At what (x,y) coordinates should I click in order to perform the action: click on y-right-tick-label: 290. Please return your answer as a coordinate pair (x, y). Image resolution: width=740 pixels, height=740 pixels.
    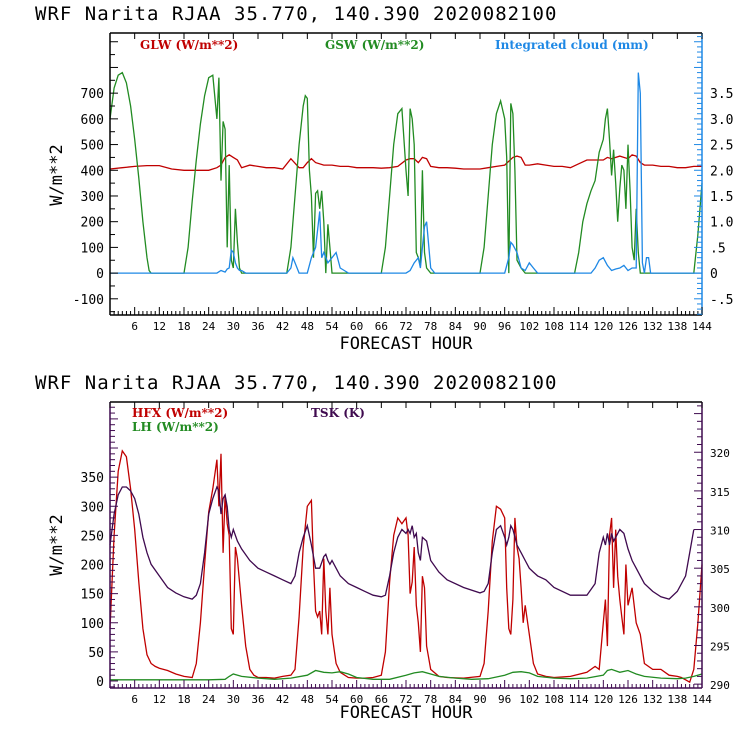
    Looking at the image, I should click on (720, 685).